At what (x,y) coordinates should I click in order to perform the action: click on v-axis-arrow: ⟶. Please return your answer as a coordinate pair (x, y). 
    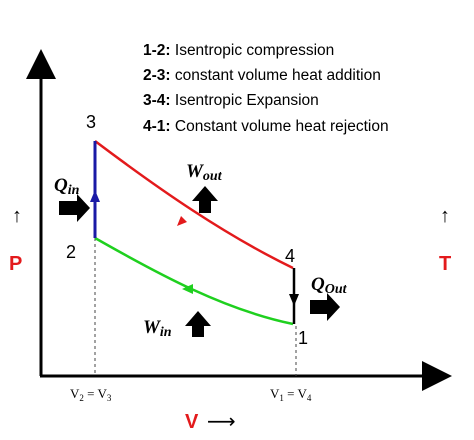
    Looking at the image, I should click on (221, 422).